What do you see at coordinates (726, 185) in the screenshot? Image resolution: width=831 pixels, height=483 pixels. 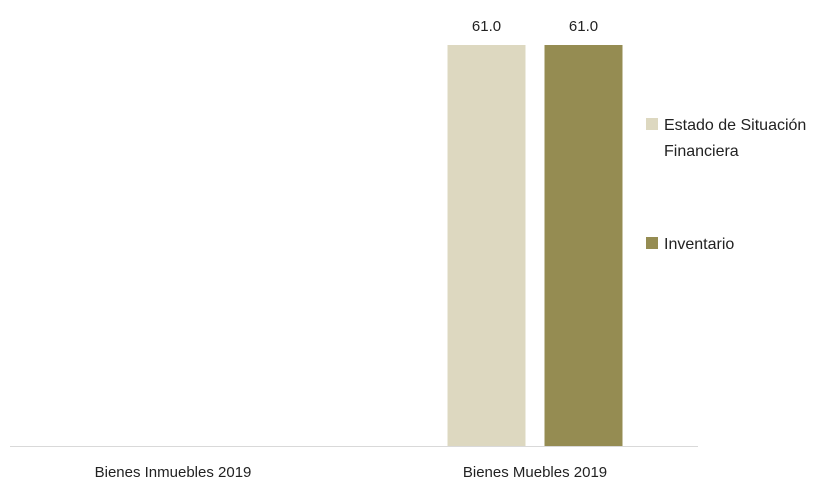 I see `legend: Estado de Situación Financiera Inventario` at bounding box center [726, 185].